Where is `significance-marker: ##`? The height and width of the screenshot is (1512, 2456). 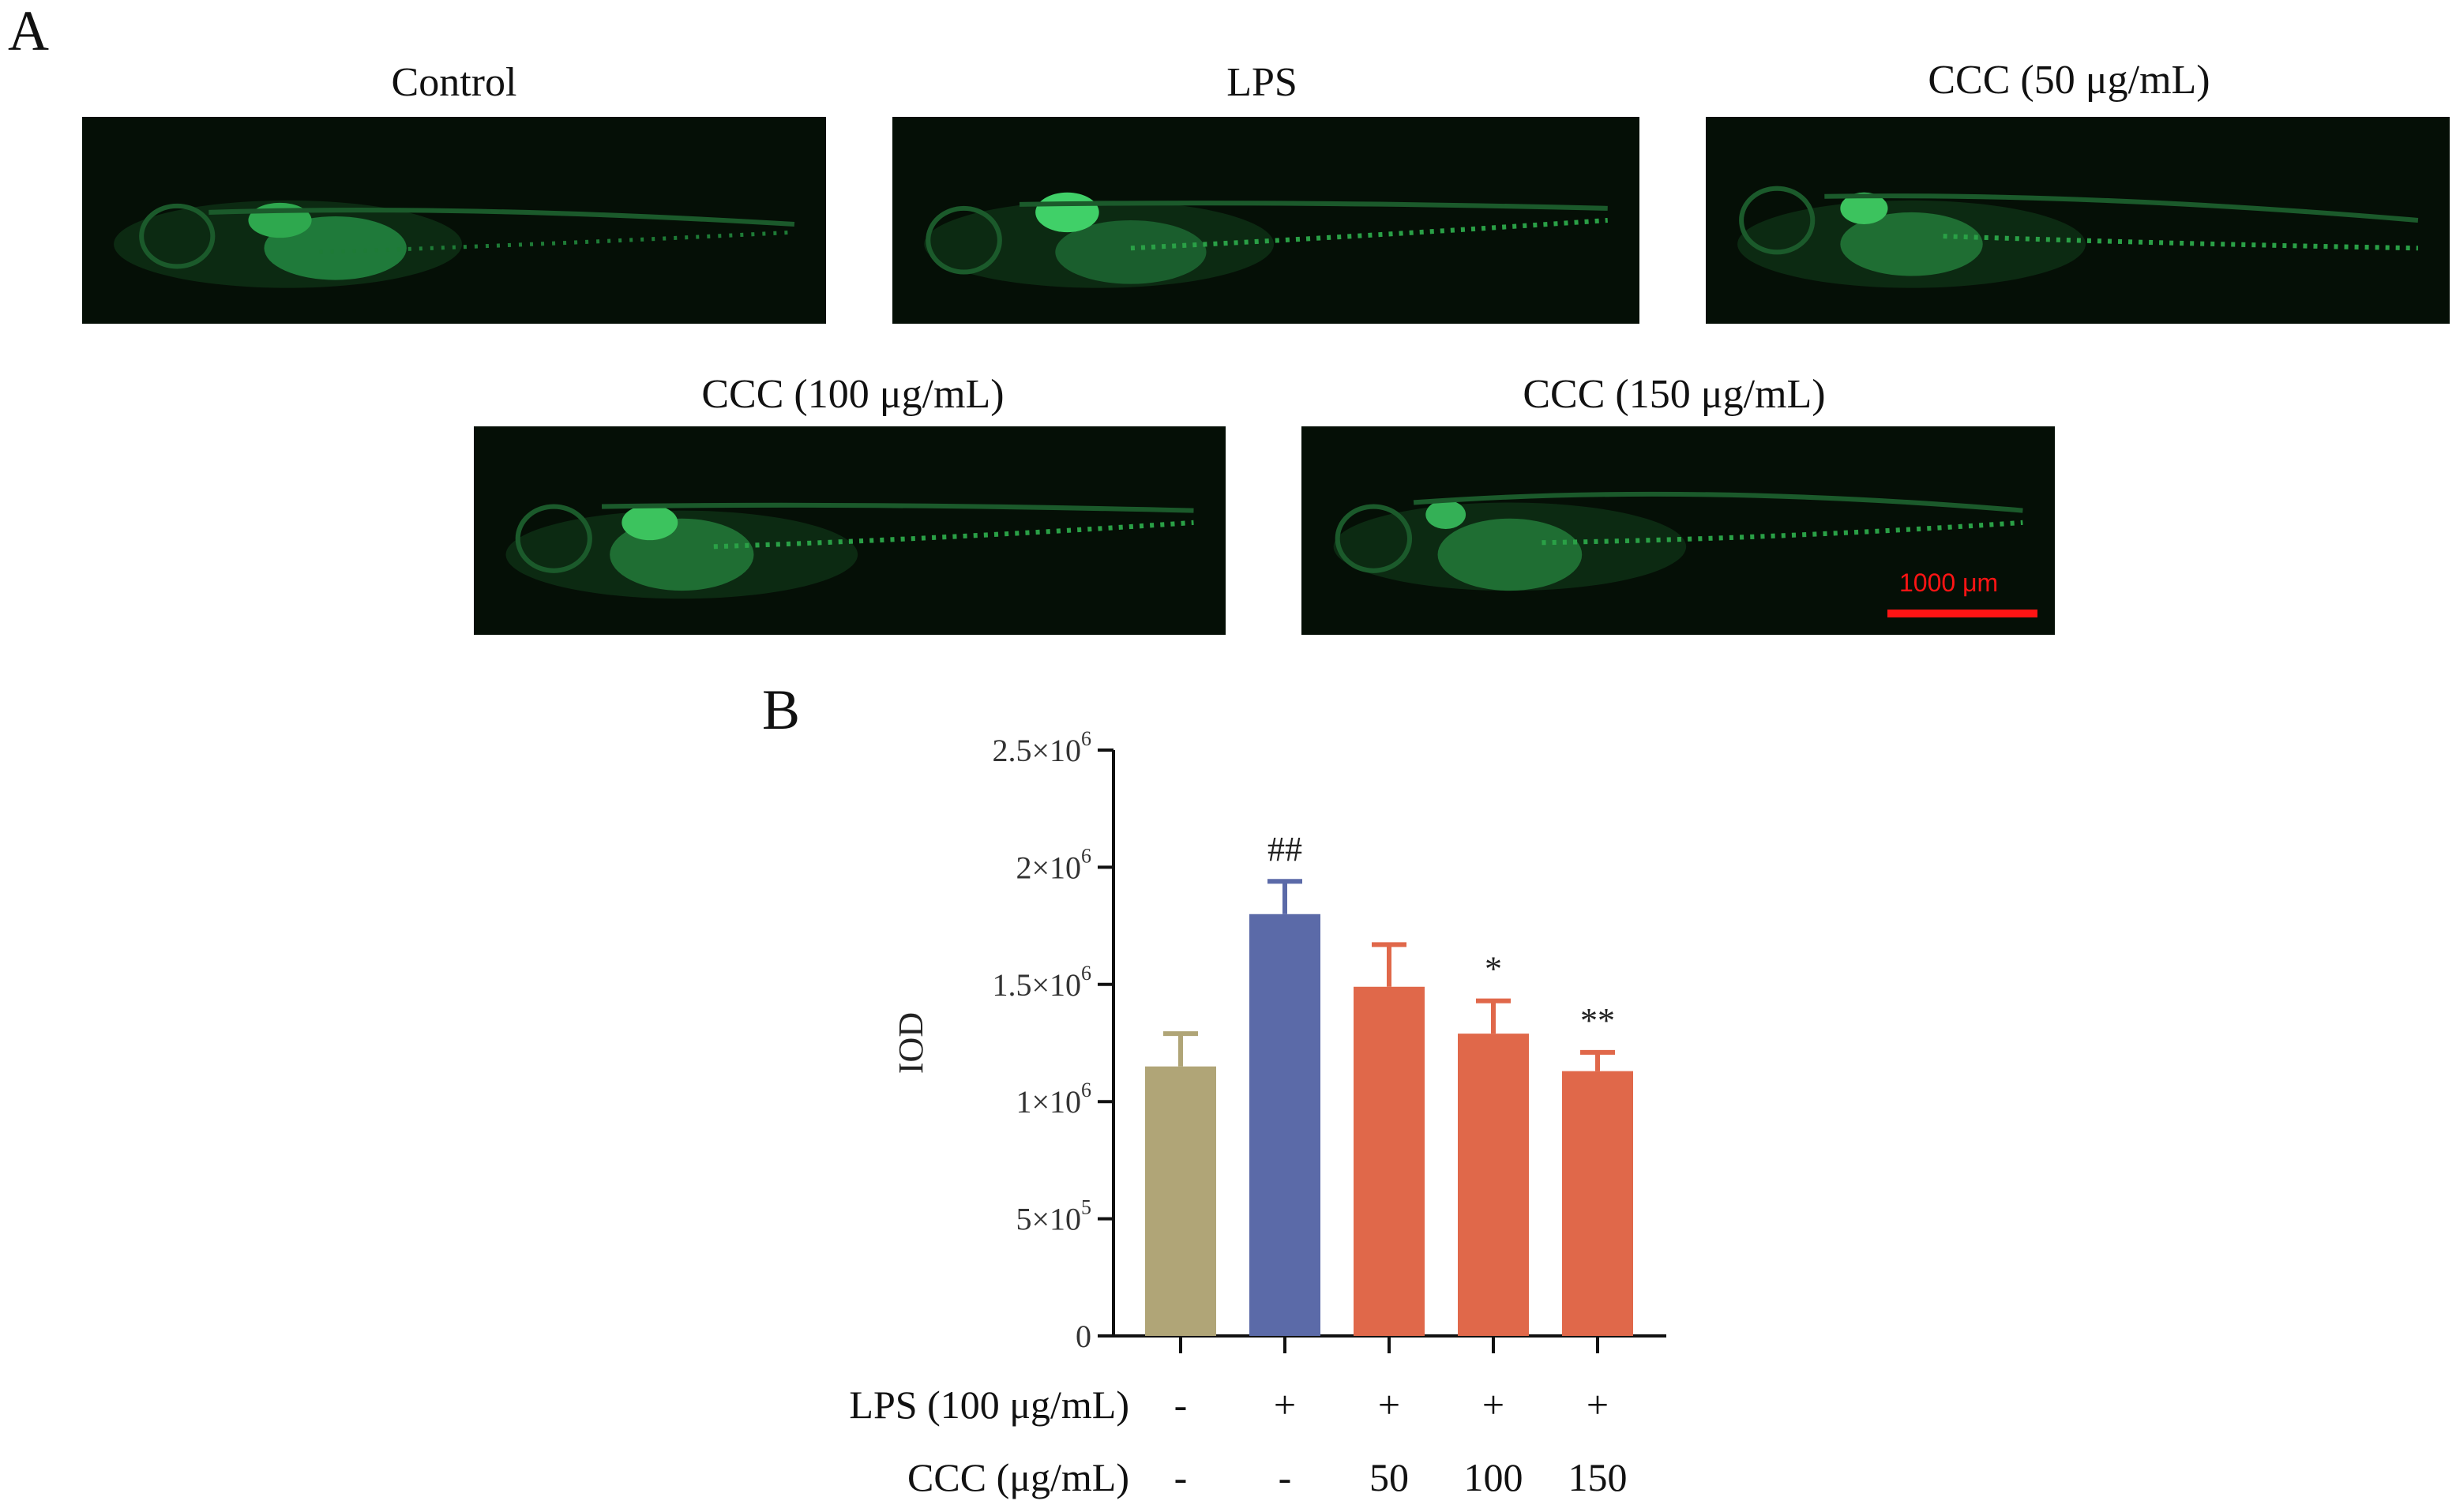
significance-marker: ## is located at coordinates (1284, 849).